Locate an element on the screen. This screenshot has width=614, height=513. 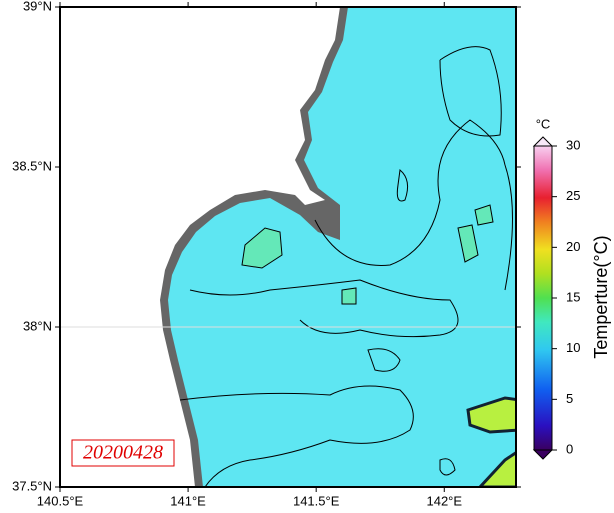
y-tick-label: 38.5°N is located at coordinates (32, 165).